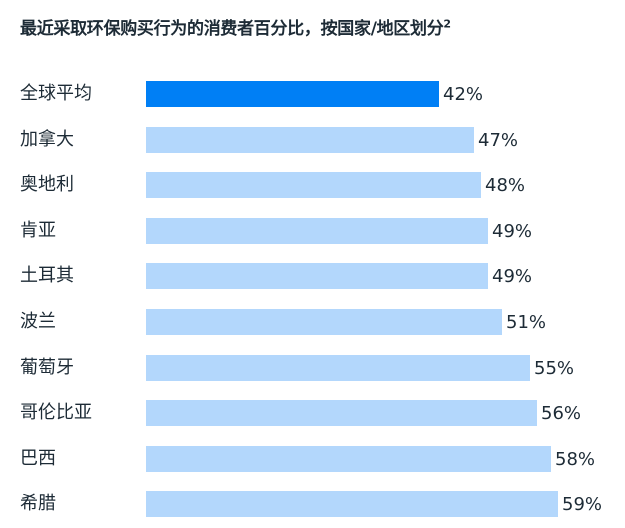  I want to click on category-label: 土耳其, so click(47, 275).